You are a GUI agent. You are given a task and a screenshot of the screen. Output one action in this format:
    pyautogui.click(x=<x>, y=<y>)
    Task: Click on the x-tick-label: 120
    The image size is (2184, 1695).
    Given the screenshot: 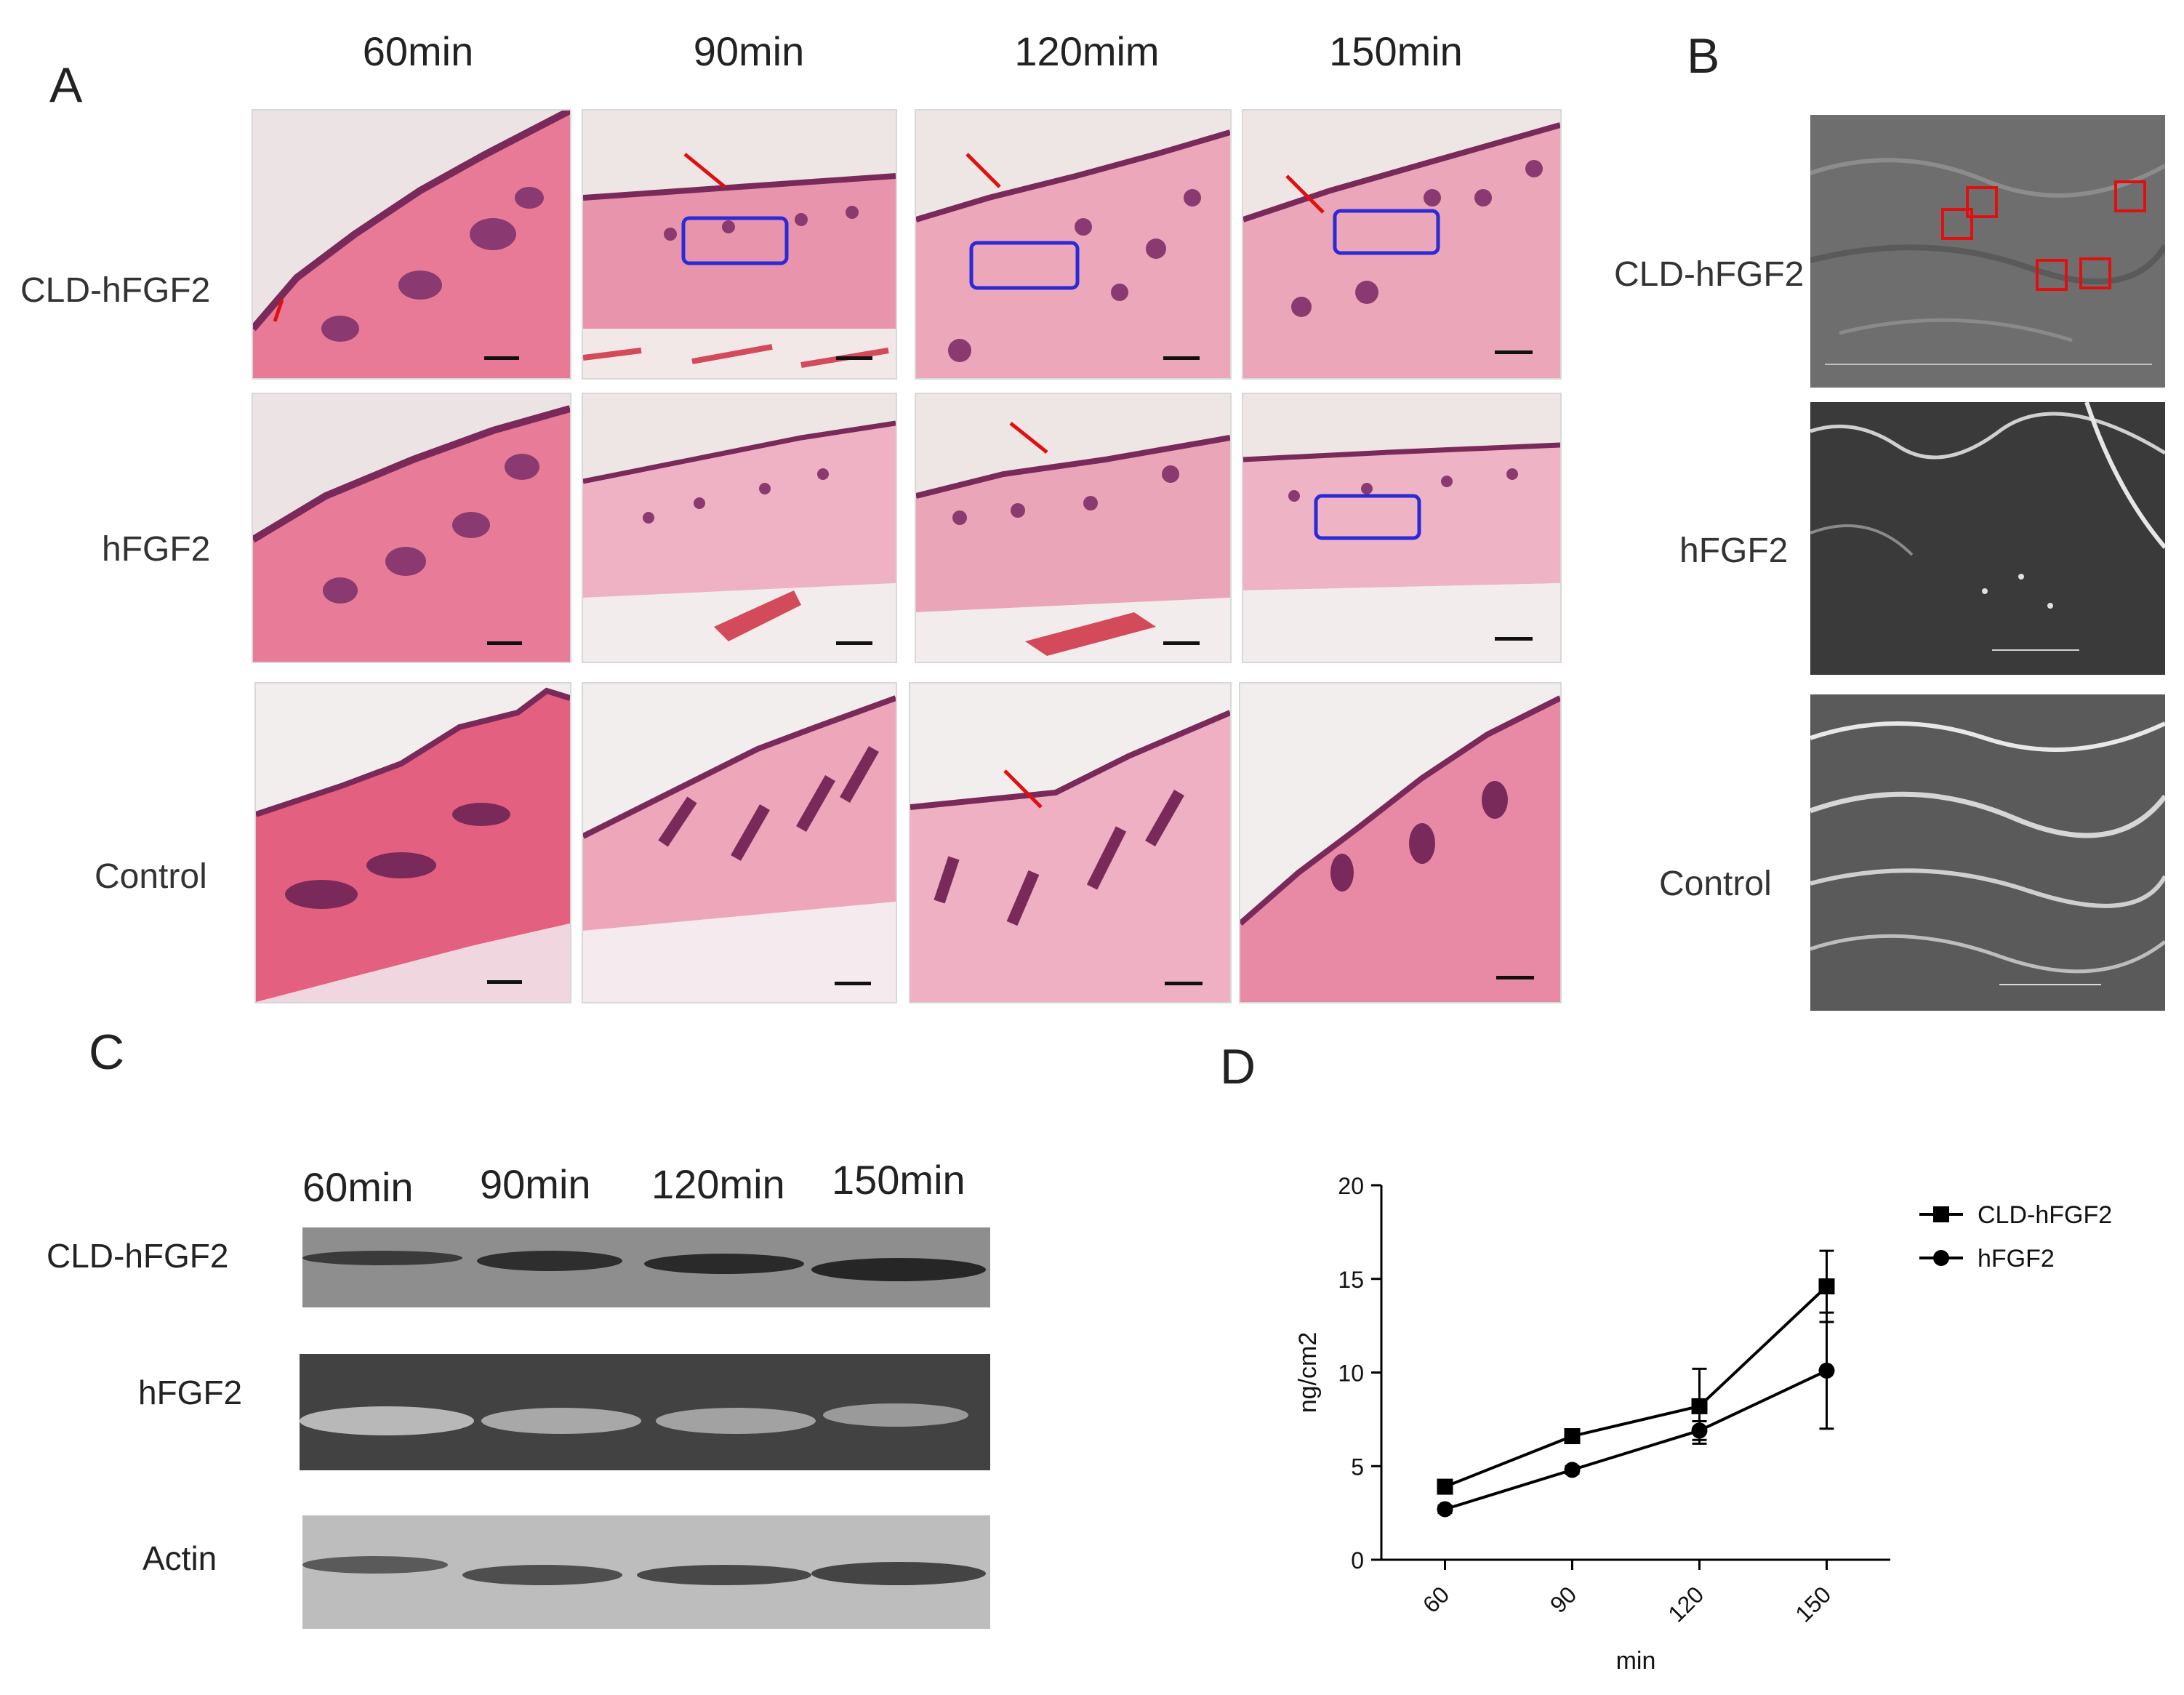 What is the action you would take?
    pyautogui.click(x=1686, y=1604)
    